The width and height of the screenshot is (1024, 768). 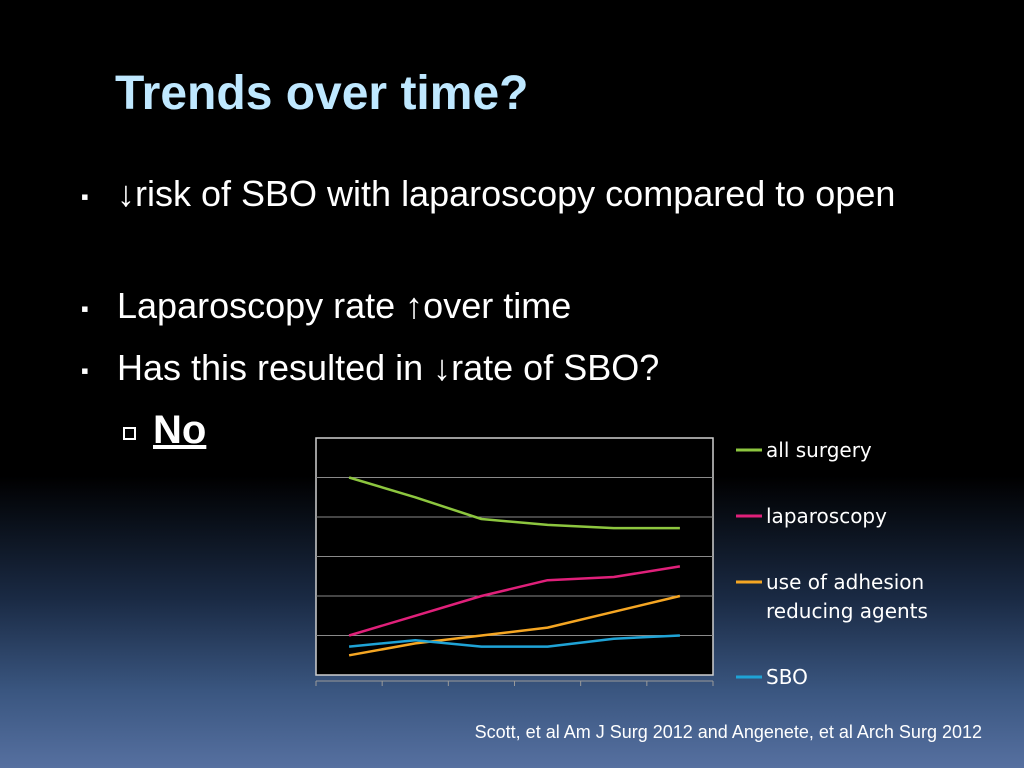 What do you see at coordinates (129, 433) in the screenshot?
I see `hollow-square-bullet-icon` at bounding box center [129, 433].